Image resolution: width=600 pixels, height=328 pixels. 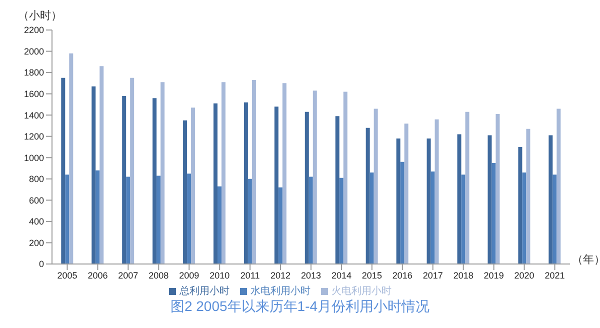 I want to click on y-tick-label: 1400, so click(x=34, y=115).